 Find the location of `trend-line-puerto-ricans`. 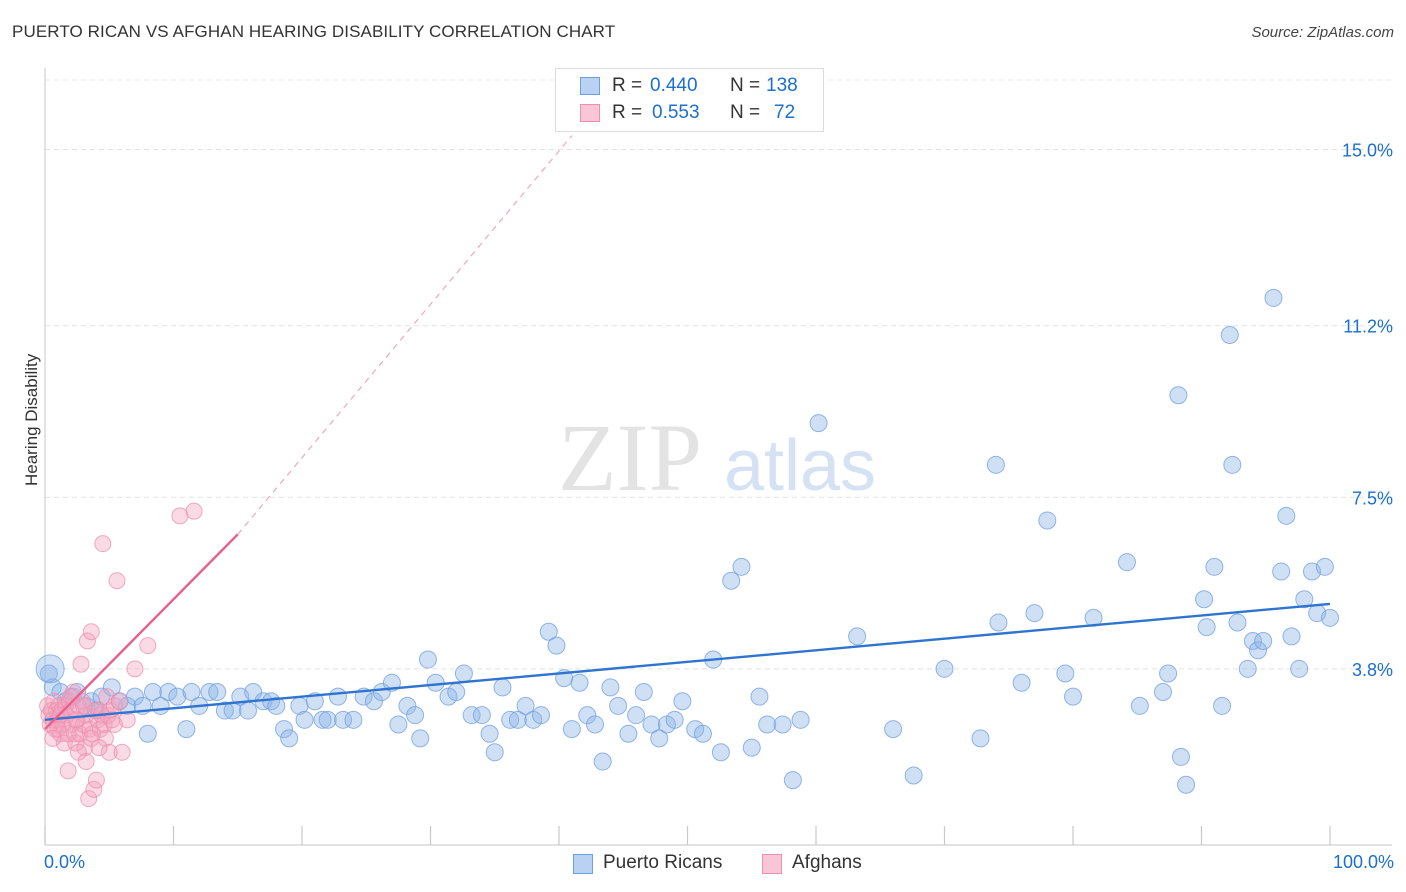

trend-line-puerto-ricans is located at coordinates (687, 662).